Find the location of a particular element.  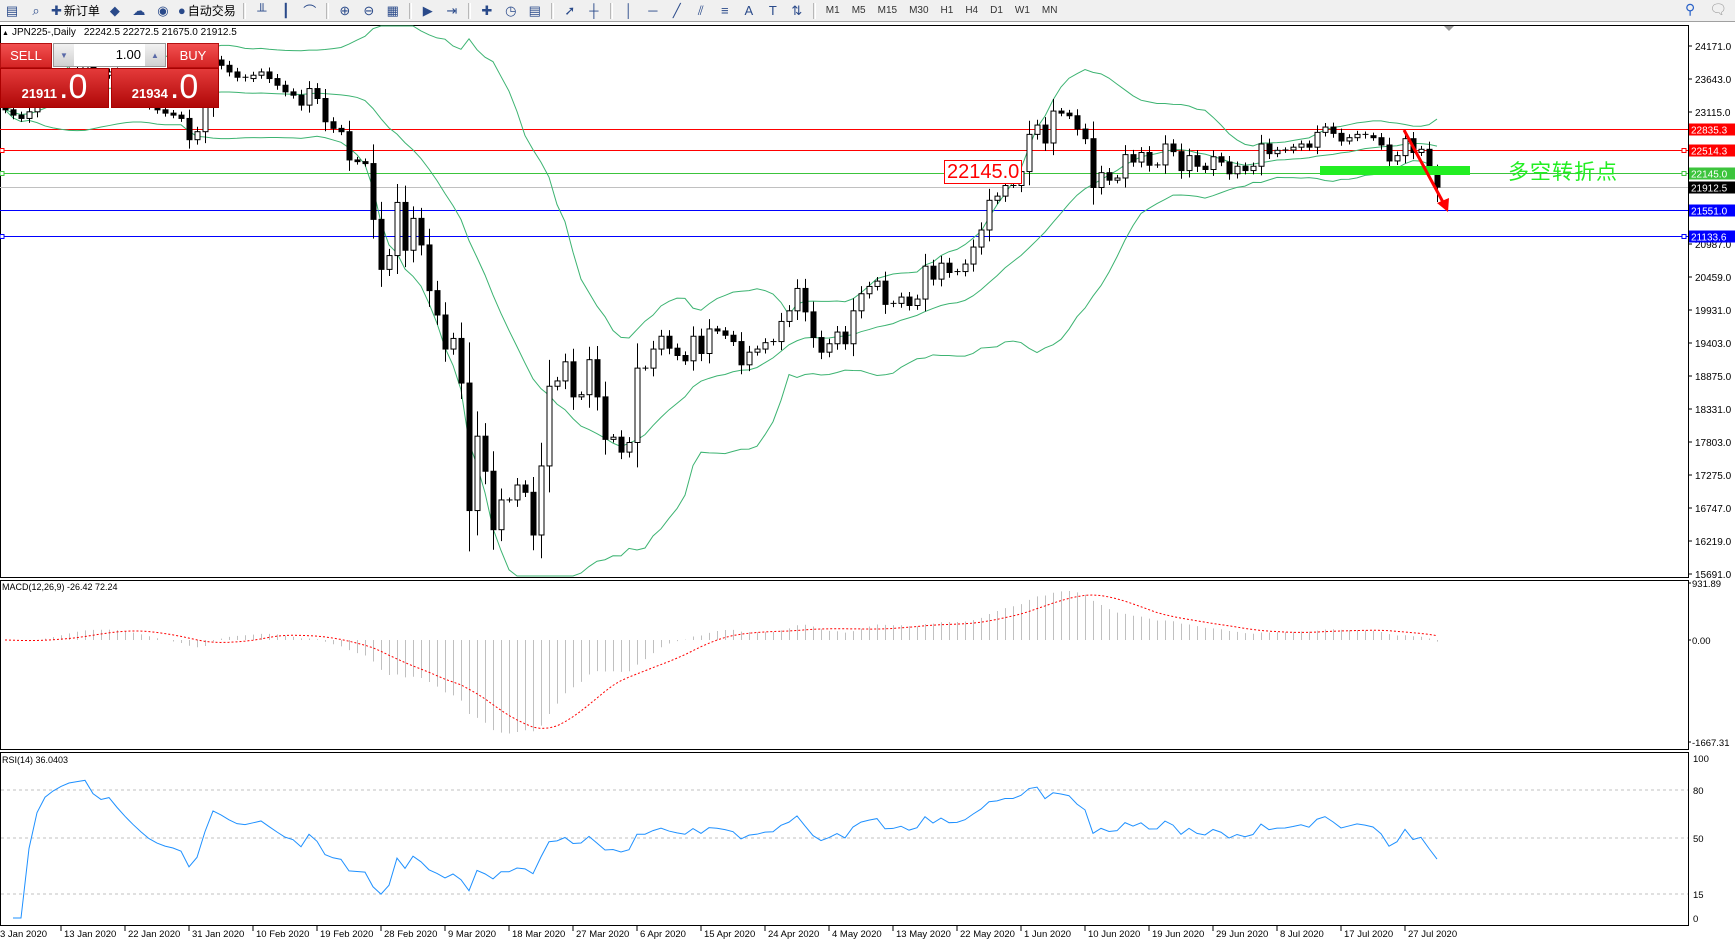

crosshair-button: ┼ is located at coordinates (594, 11).